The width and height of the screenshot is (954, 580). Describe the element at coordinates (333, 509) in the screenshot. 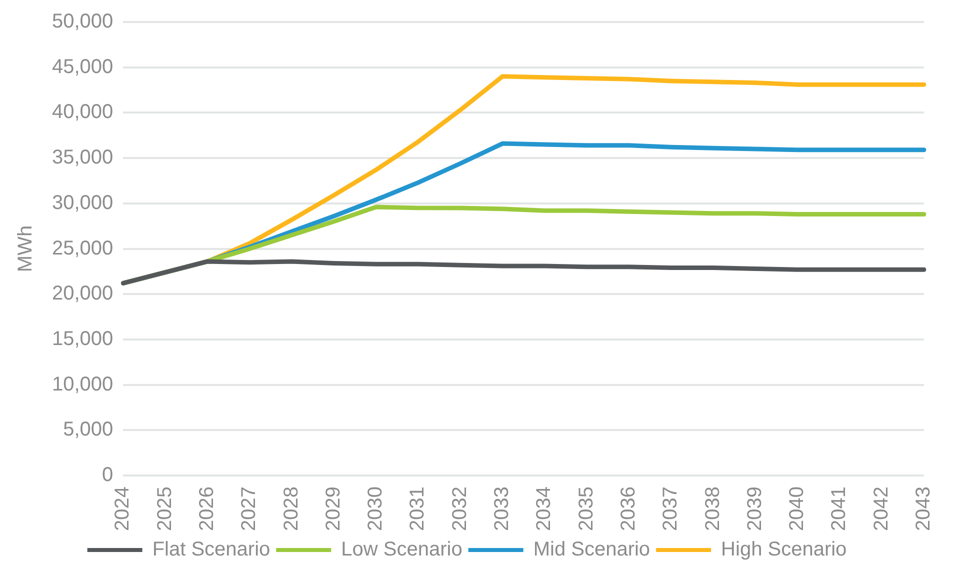

I see `x-tick-label: 2029` at that location.